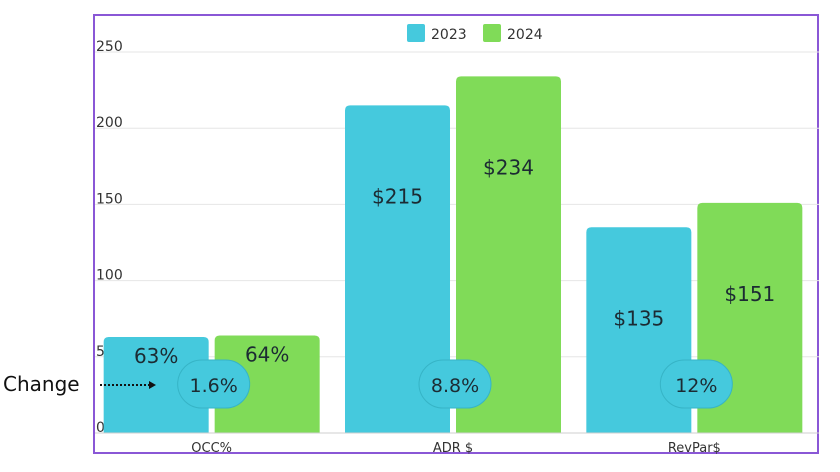 The width and height of the screenshot is (840, 472). What do you see at coordinates (100, 428) in the screenshot?
I see `y-tick-label: 0` at bounding box center [100, 428].